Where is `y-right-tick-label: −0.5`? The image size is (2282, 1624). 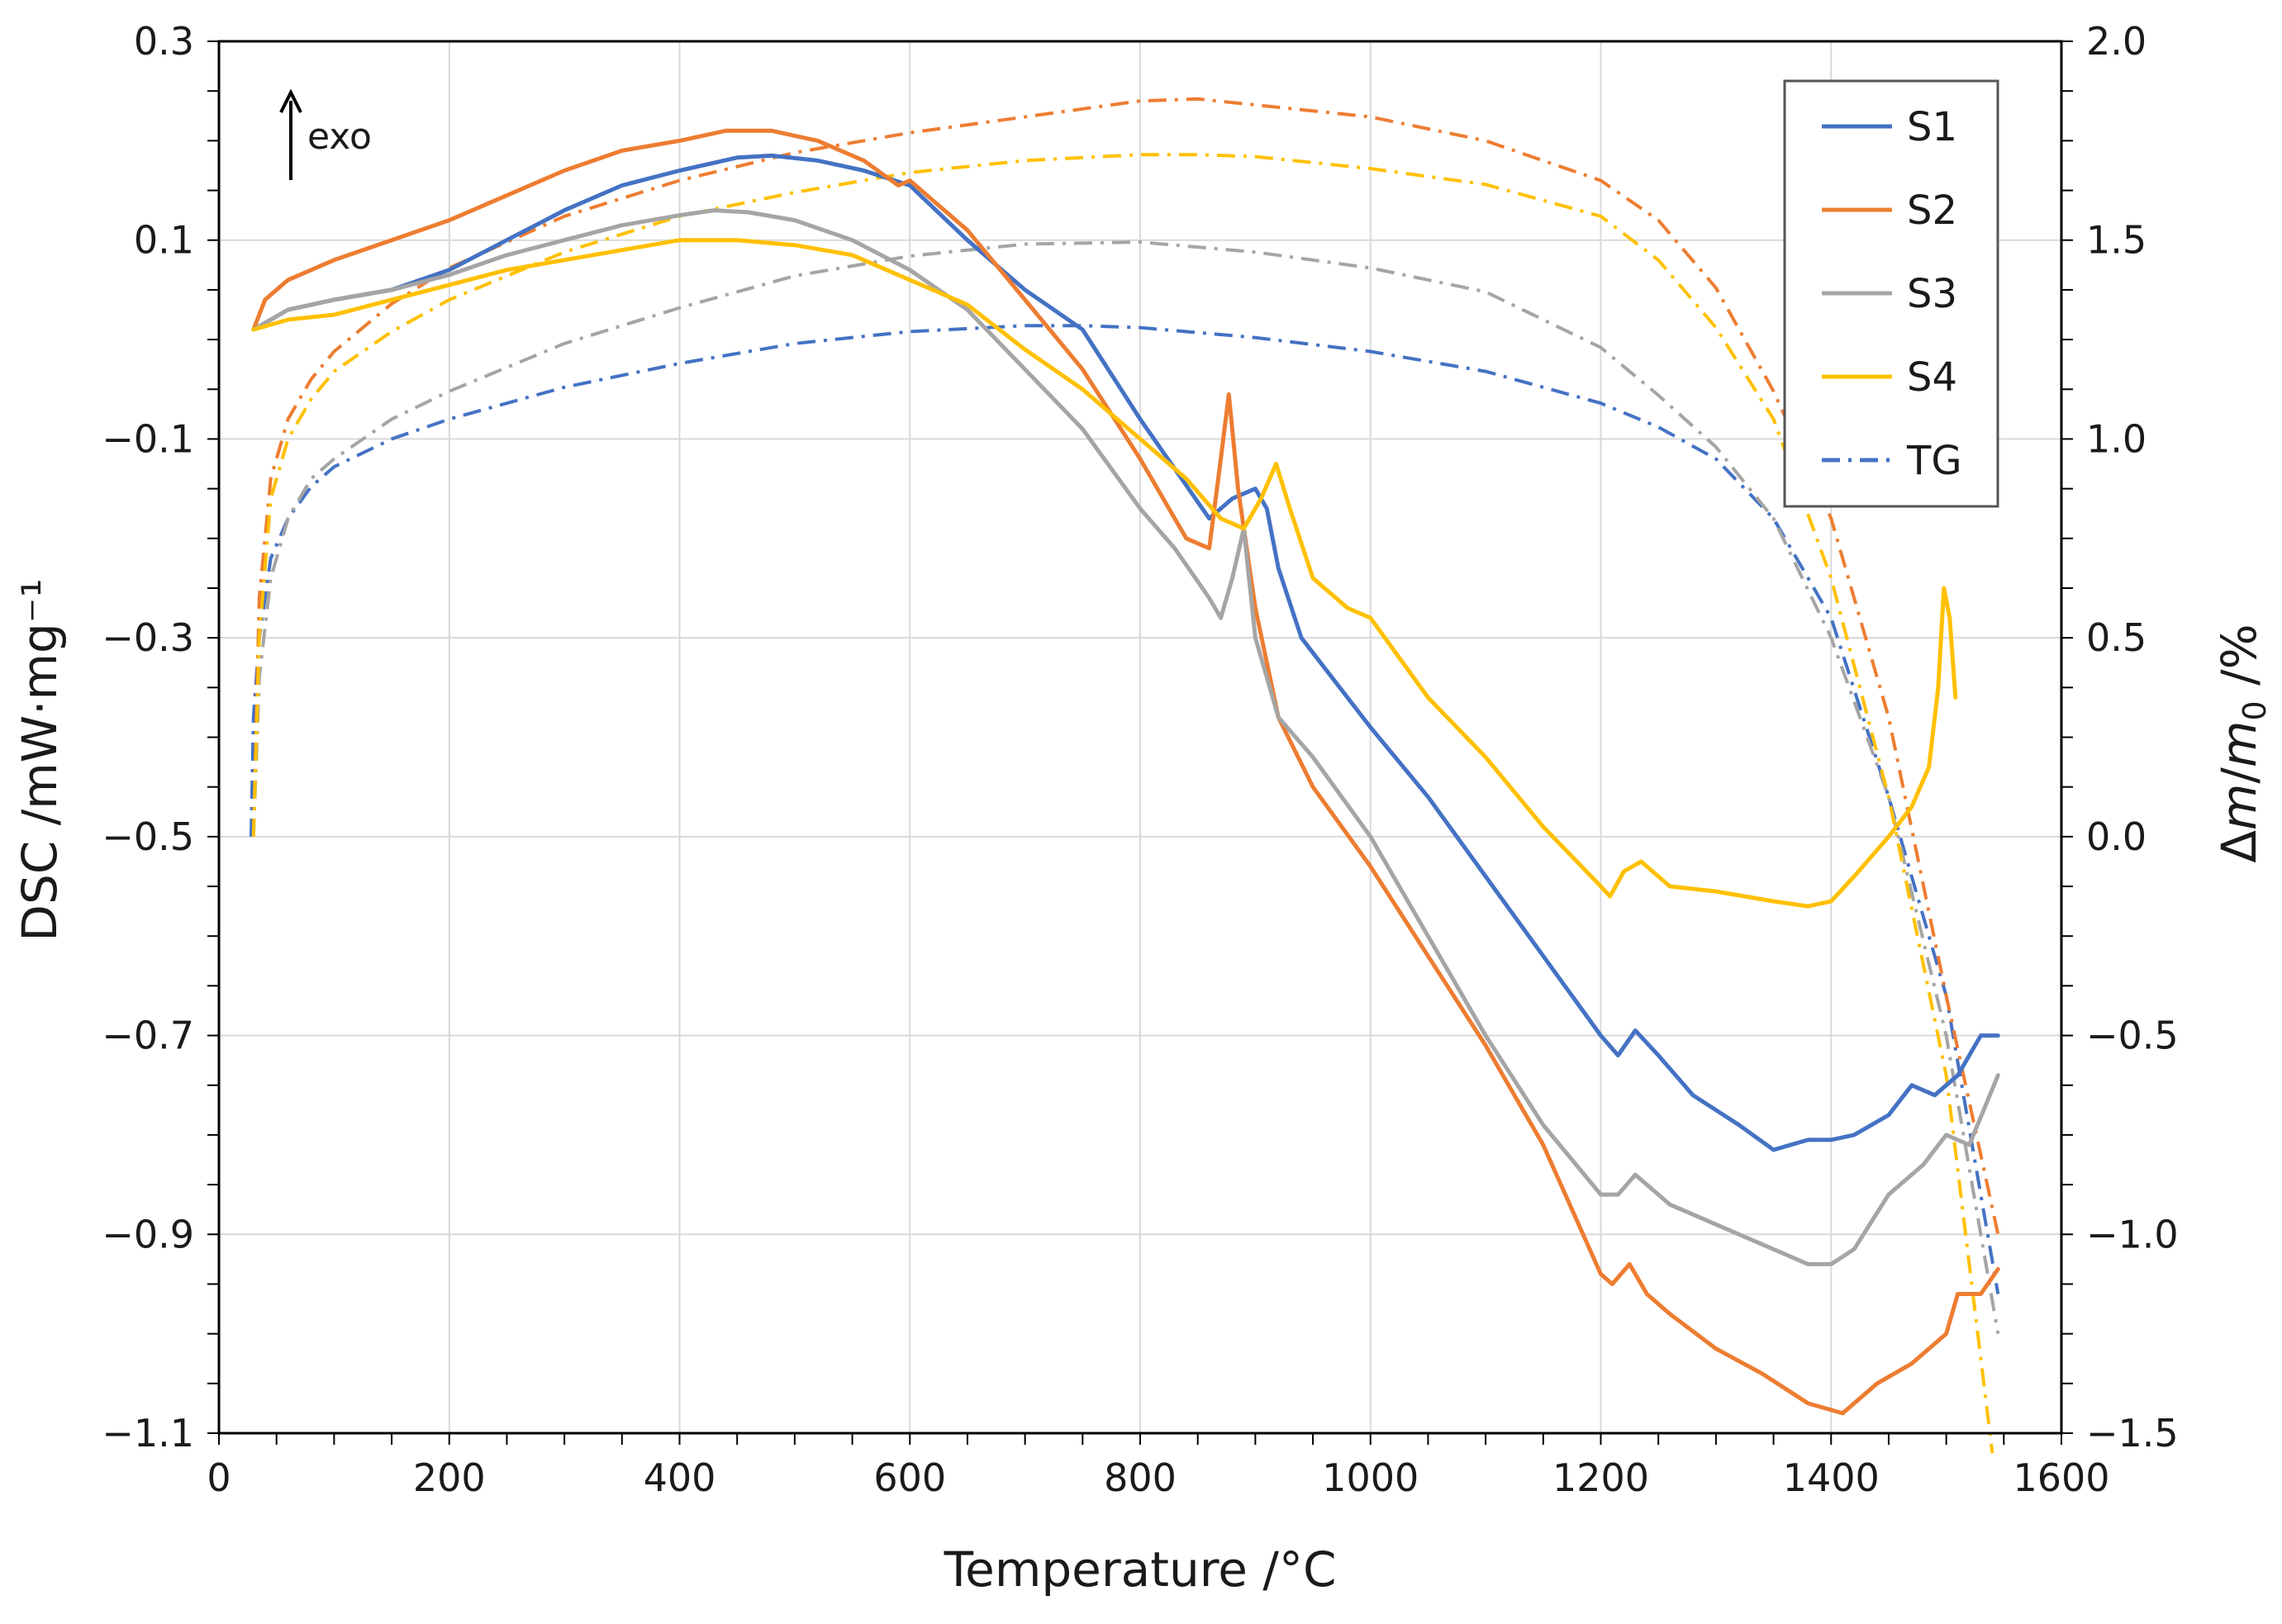 y-right-tick-label: −0.5 is located at coordinates (2132, 1036).